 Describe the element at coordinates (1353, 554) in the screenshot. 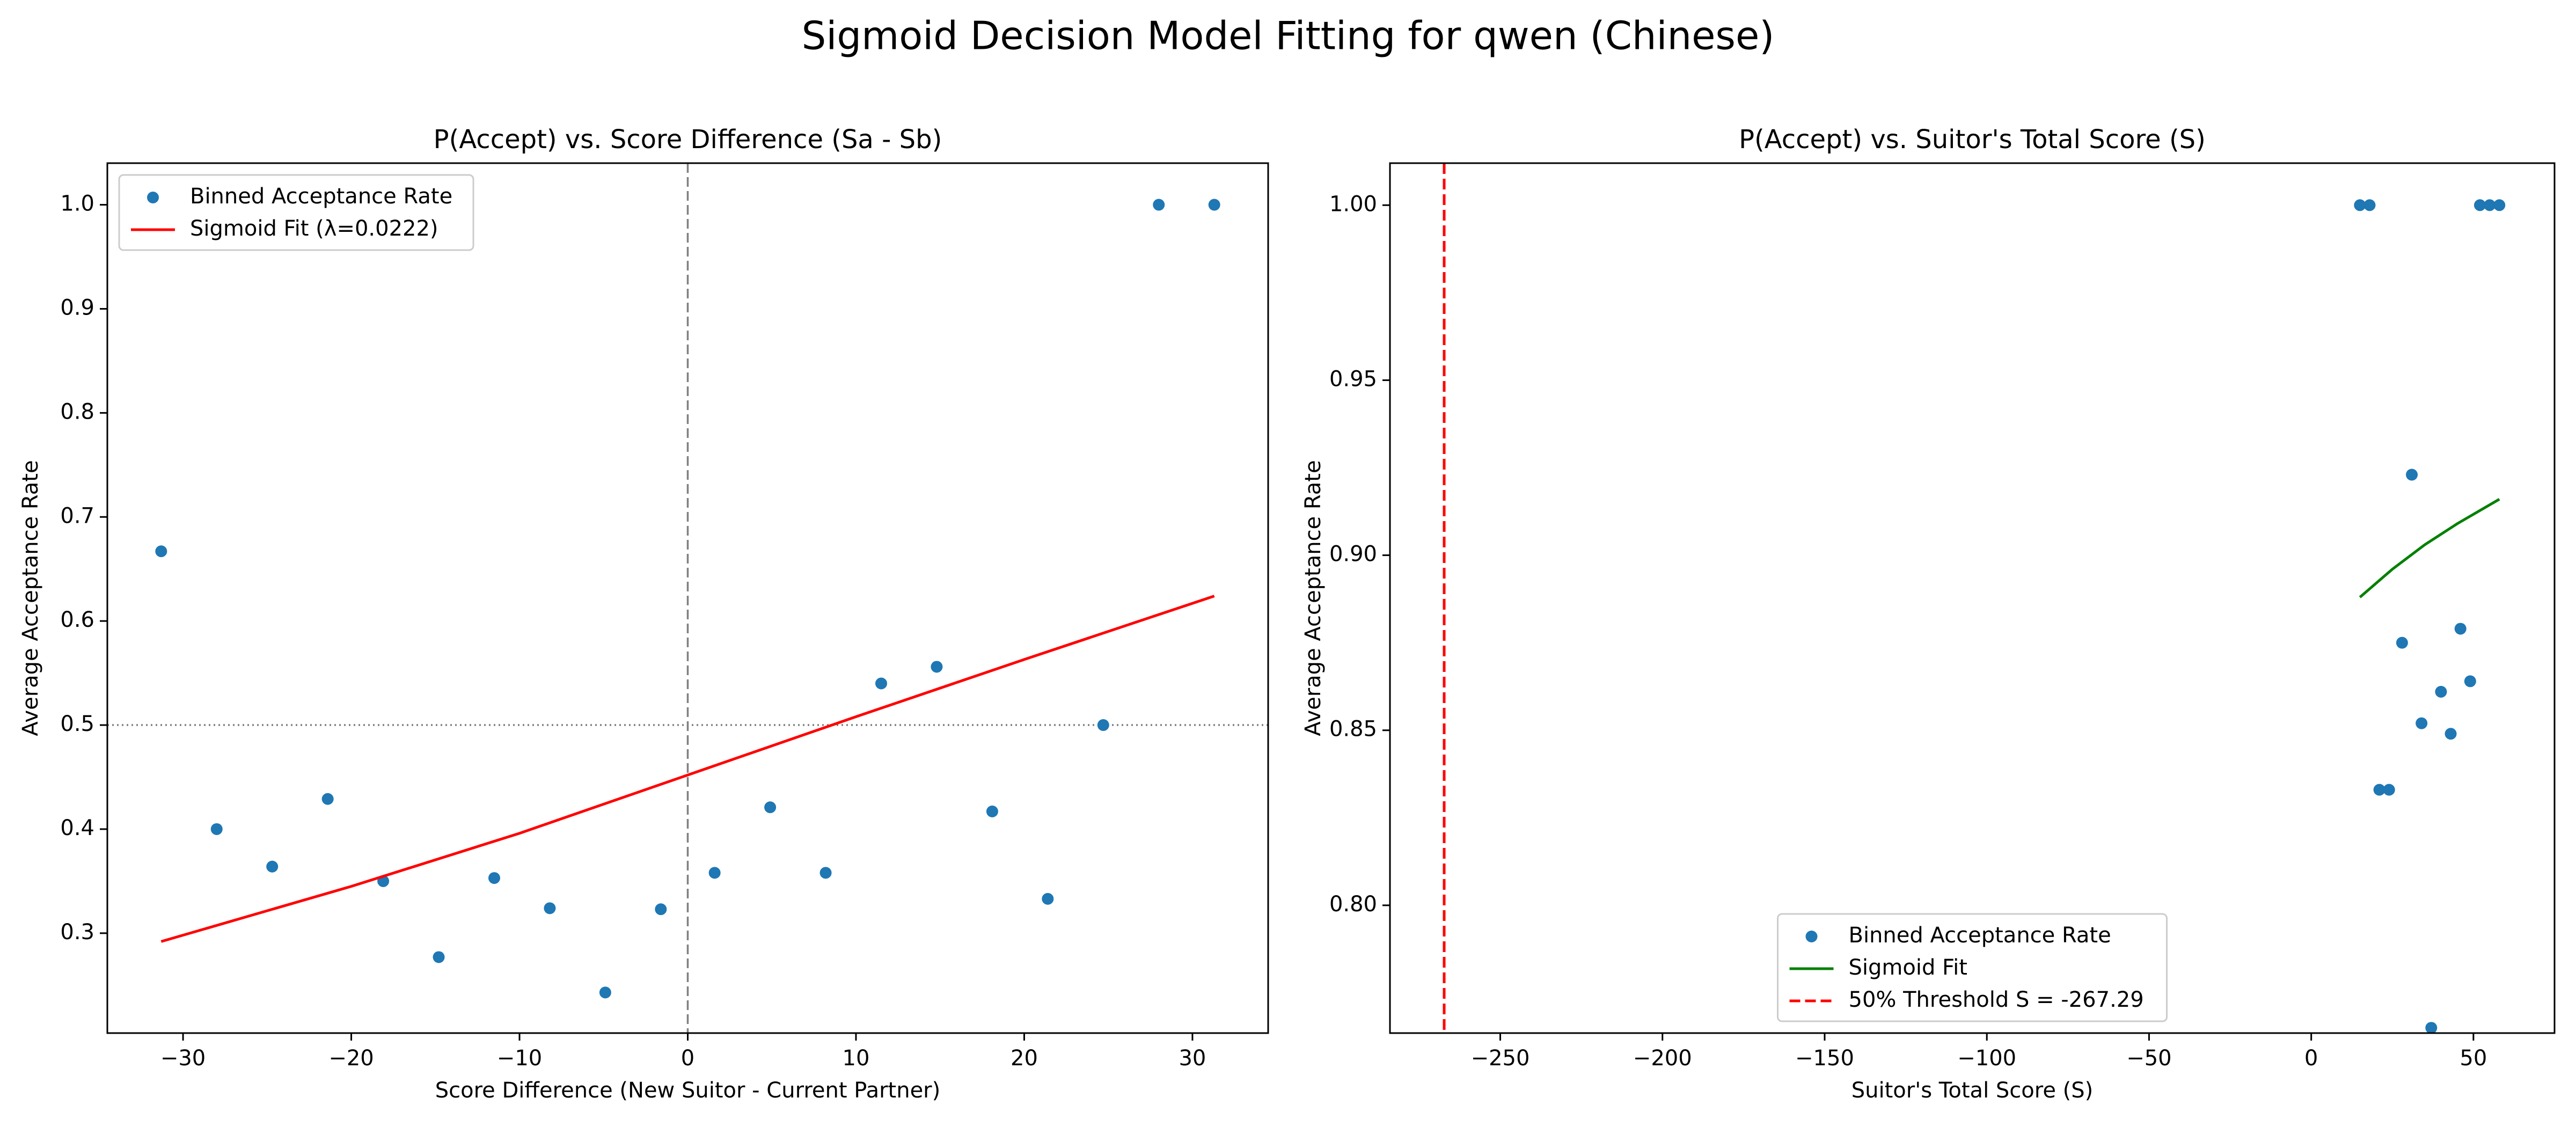

I see `y-tick-label: 0.90` at that location.